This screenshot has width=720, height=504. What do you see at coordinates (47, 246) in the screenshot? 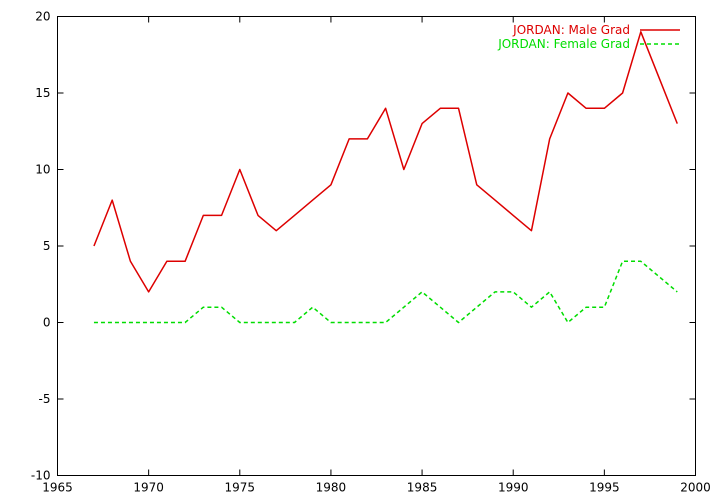
I see `y-tick-label: 5` at bounding box center [47, 246].